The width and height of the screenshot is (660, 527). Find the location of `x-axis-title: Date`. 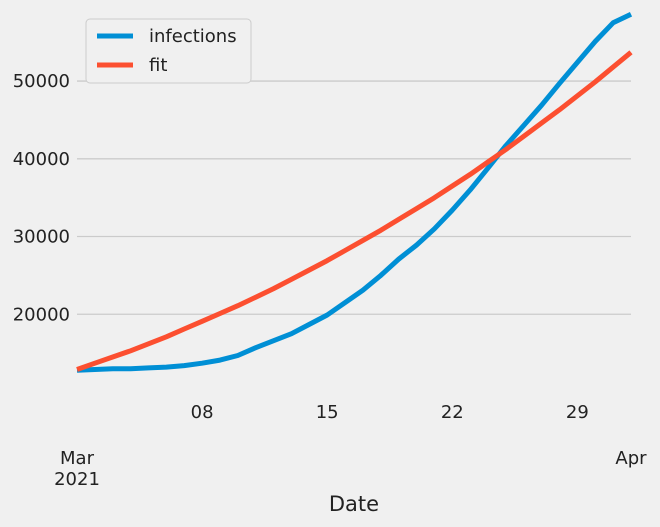

x-axis-title: Date is located at coordinates (354, 504).